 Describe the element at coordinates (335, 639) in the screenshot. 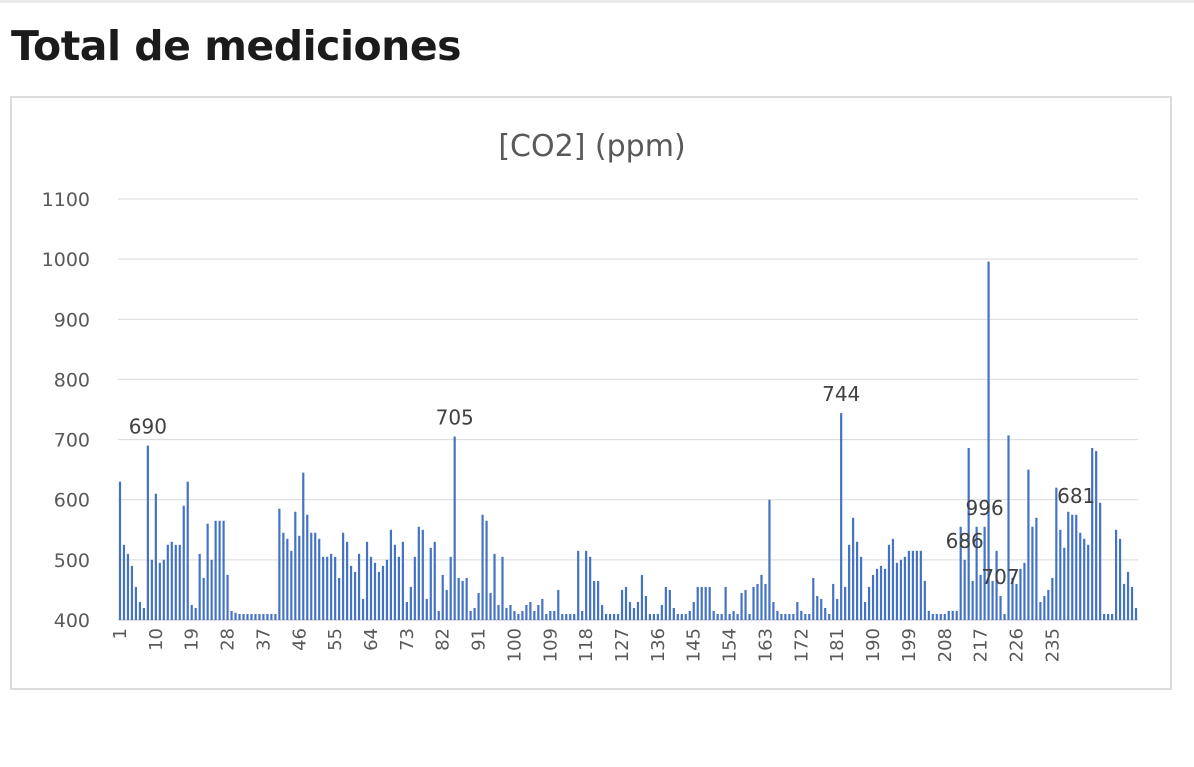

I see `x-tick-label: 55` at that location.